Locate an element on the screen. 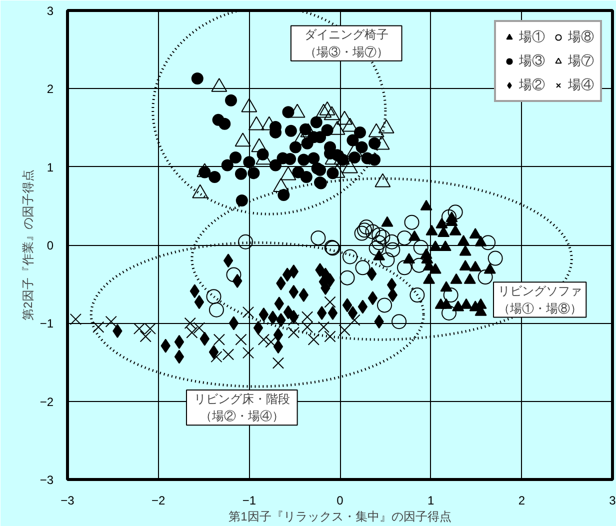 The height and width of the screenshot is (526, 616). x-axis-title: 第1因子『リラックス・集中』の因子得点 is located at coordinates (340, 517).